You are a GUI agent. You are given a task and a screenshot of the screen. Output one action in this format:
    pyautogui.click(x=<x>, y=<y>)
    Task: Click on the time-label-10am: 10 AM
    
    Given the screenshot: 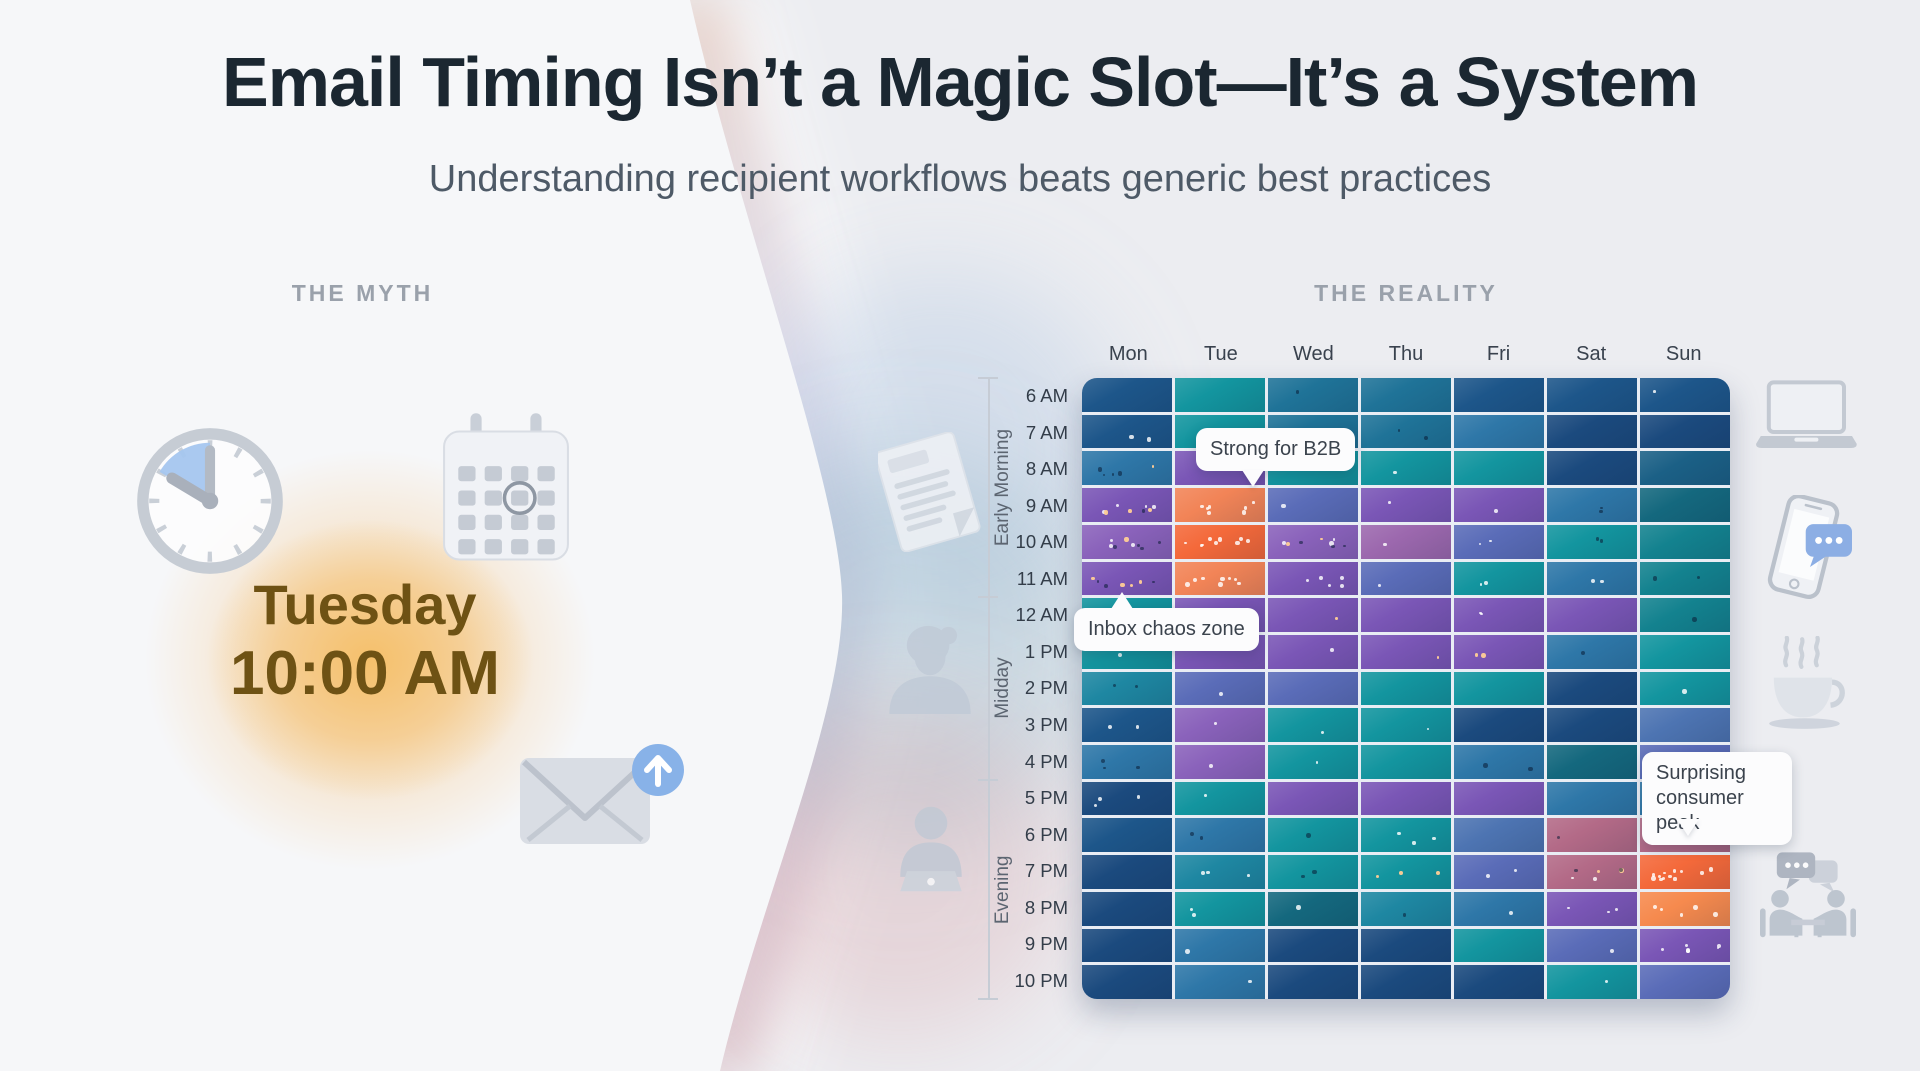 What is the action you would take?
    pyautogui.click(x=1041, y=542)
    